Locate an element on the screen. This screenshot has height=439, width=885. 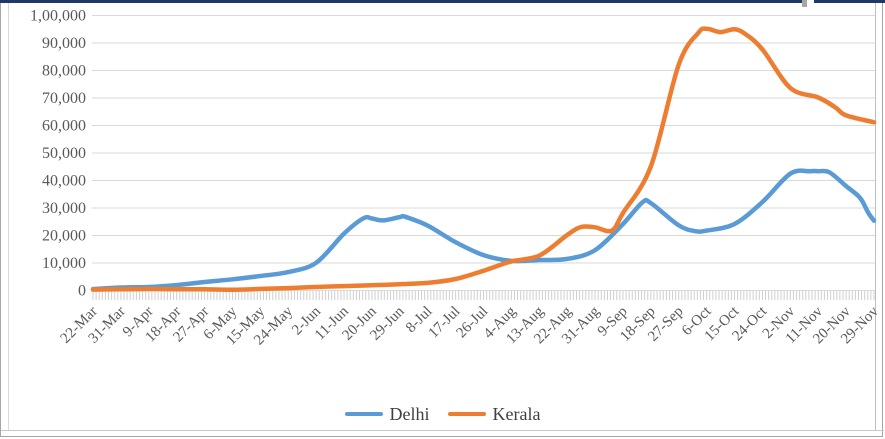
y-axis-tick-label: 20,000 is located at coordinates (64, 236).